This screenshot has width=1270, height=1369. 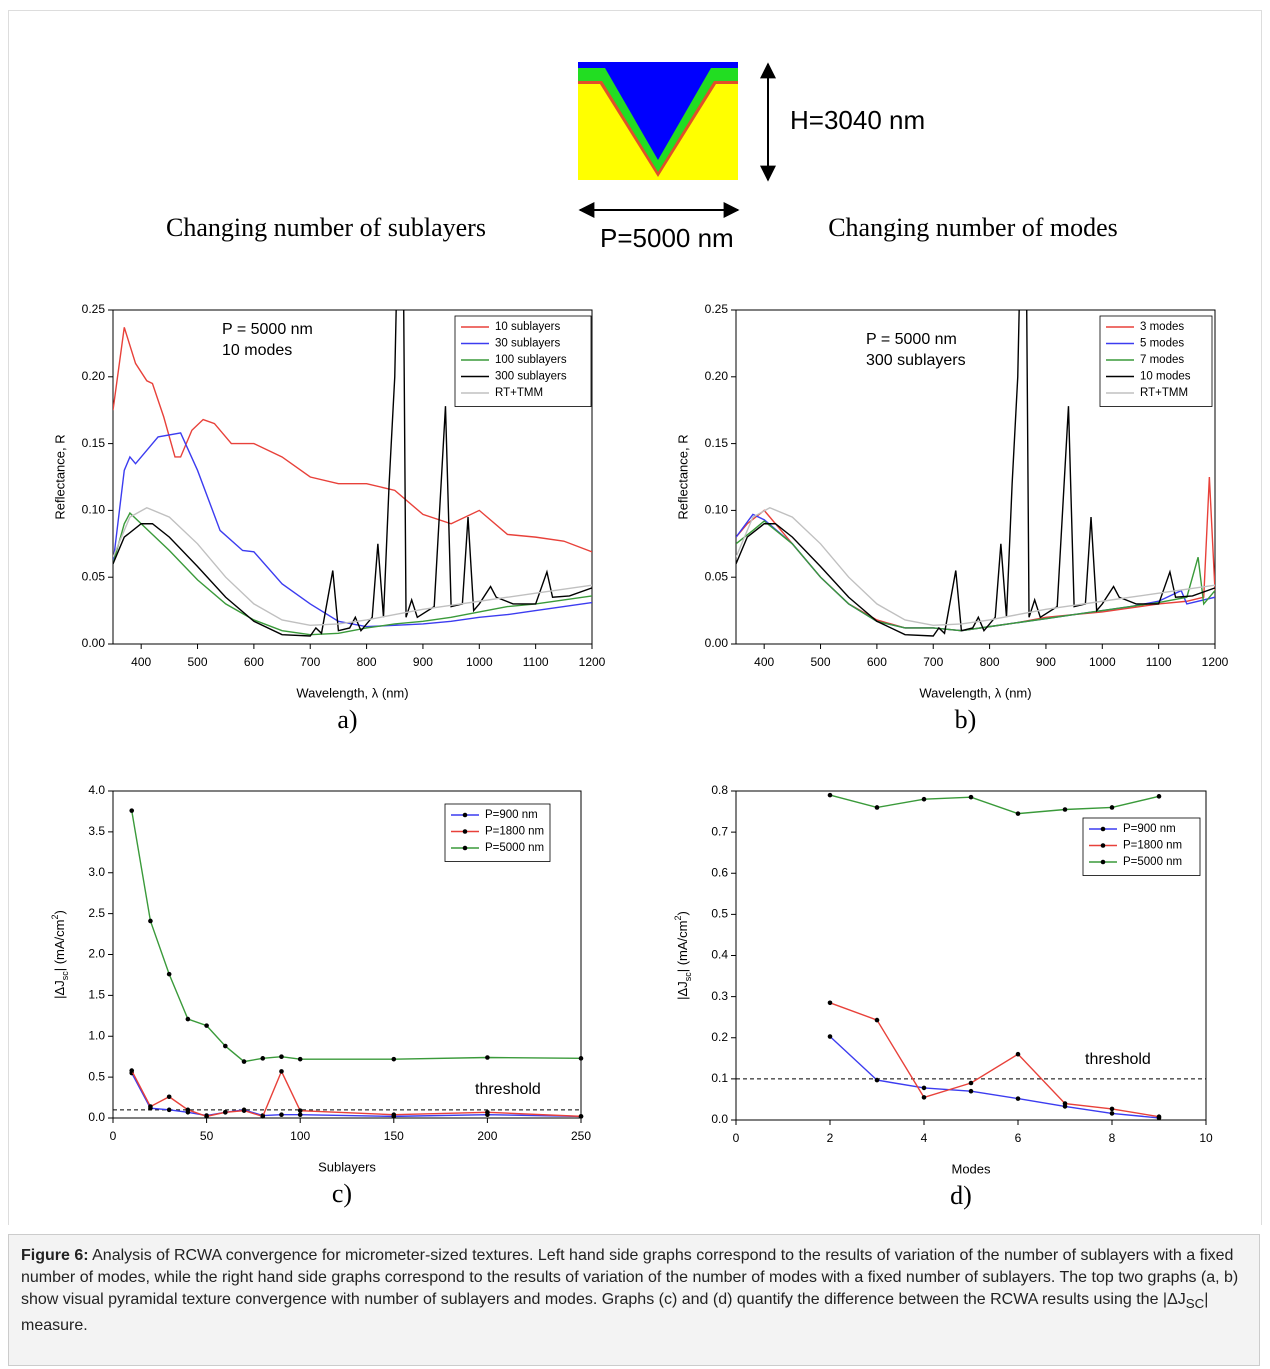 What do you see at coordinates (961, 1195) in the screenshot?
I see `panel-label: d)` at bounding box center [961, 1195].